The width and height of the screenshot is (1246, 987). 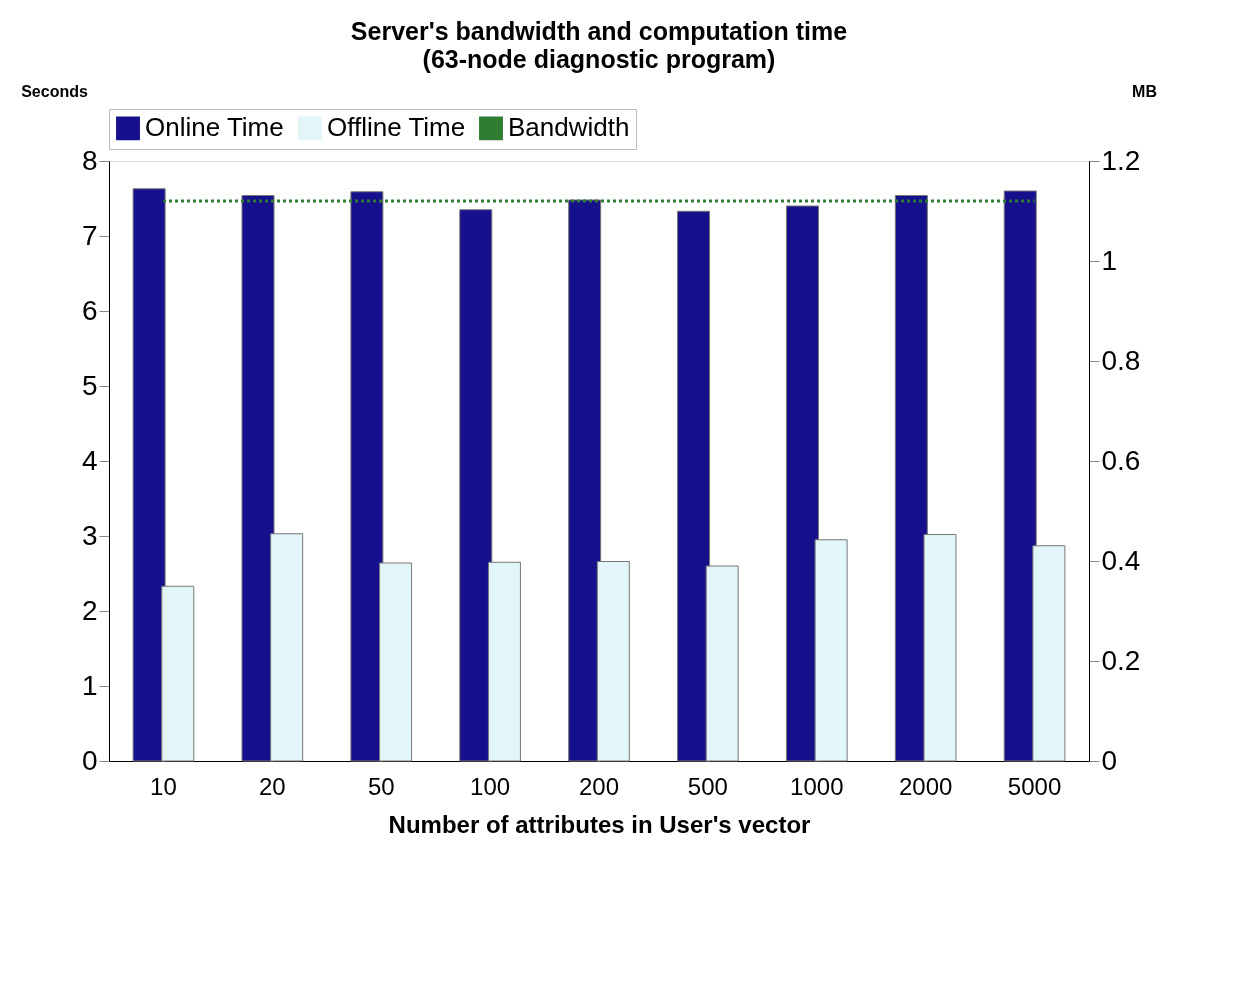 What do you see at coordinates (89, 610) in the screenshot?
I see `y-tick-label: 2` at bounding box center [89, 610].